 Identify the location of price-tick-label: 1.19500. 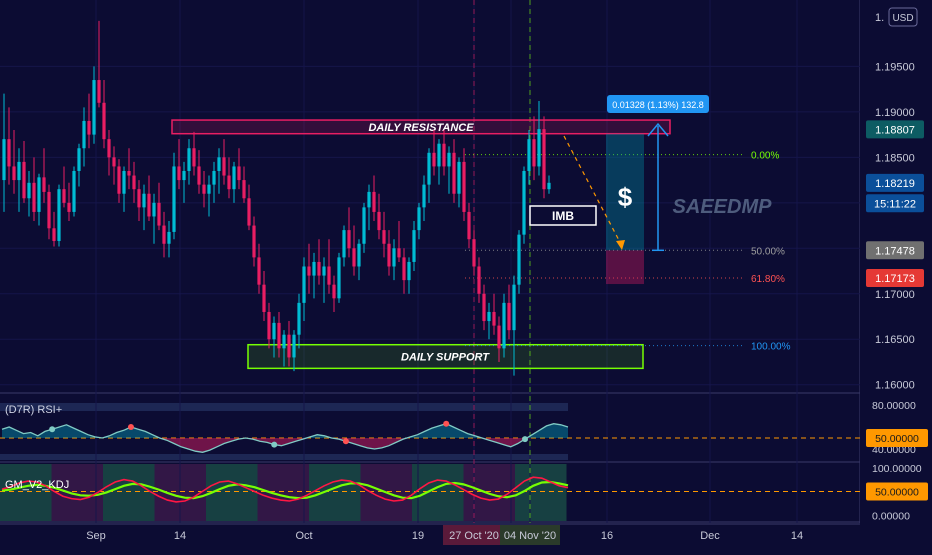
(895, 67).